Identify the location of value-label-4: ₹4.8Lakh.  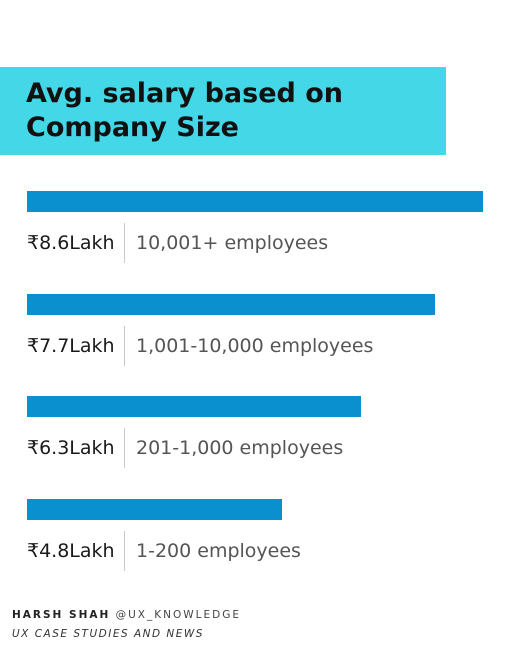
(71, 551).